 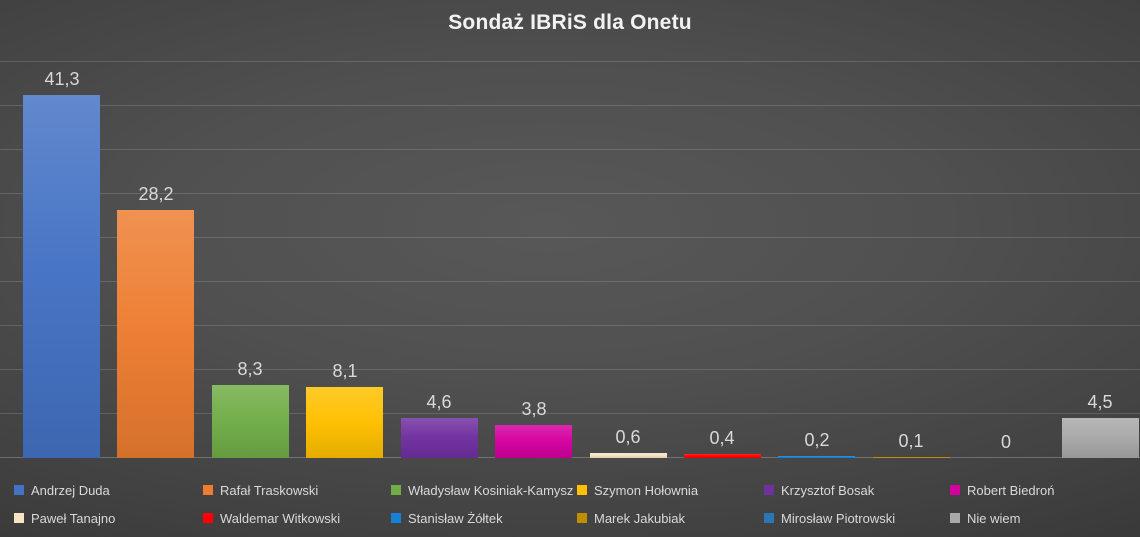 I want to click on legend-item: Władysław Kosiniak-Kamysz, so click(x=482, y=490).